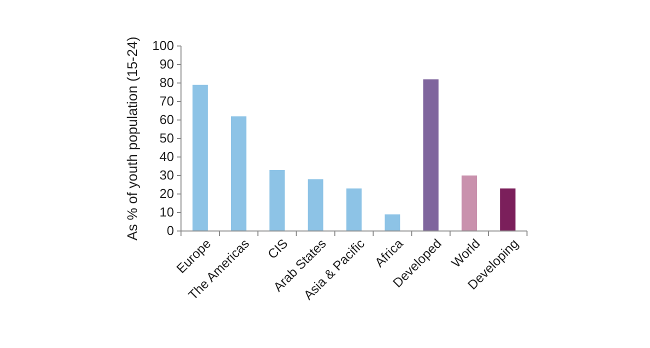 The image size is (650, 348). I want to click on y-tick-label: 50, so click(167, 138).